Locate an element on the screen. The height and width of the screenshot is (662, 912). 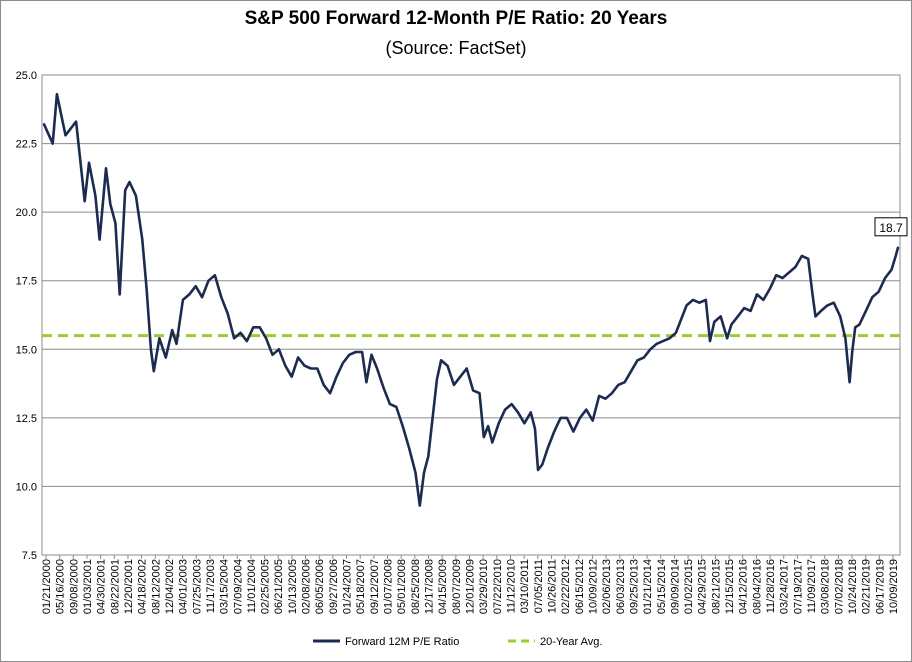
last-value-label: 18.7 is located at coordinates (891, 228).